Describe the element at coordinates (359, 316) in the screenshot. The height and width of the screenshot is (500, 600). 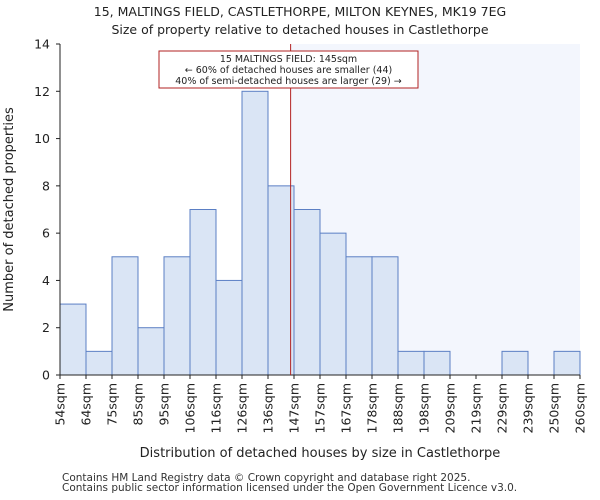
I see `bar-167sqm` at that location.